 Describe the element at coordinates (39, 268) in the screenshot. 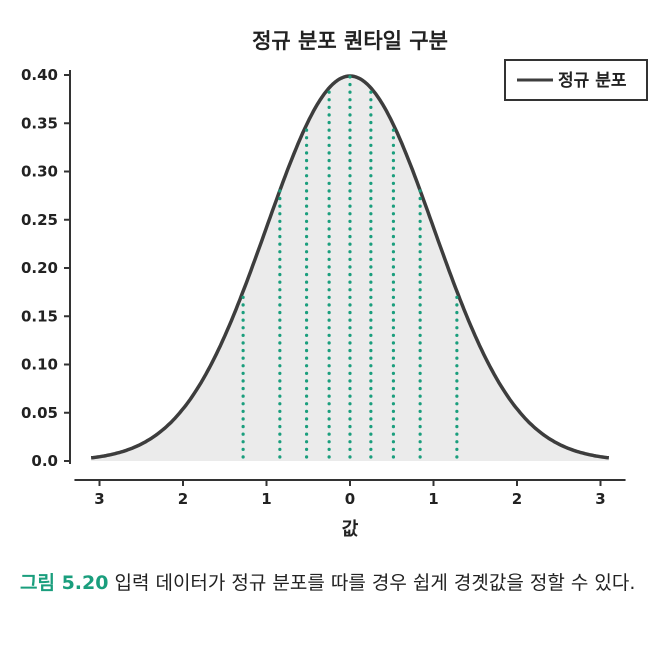

I see `y-tick-label: 0.20` at that location.